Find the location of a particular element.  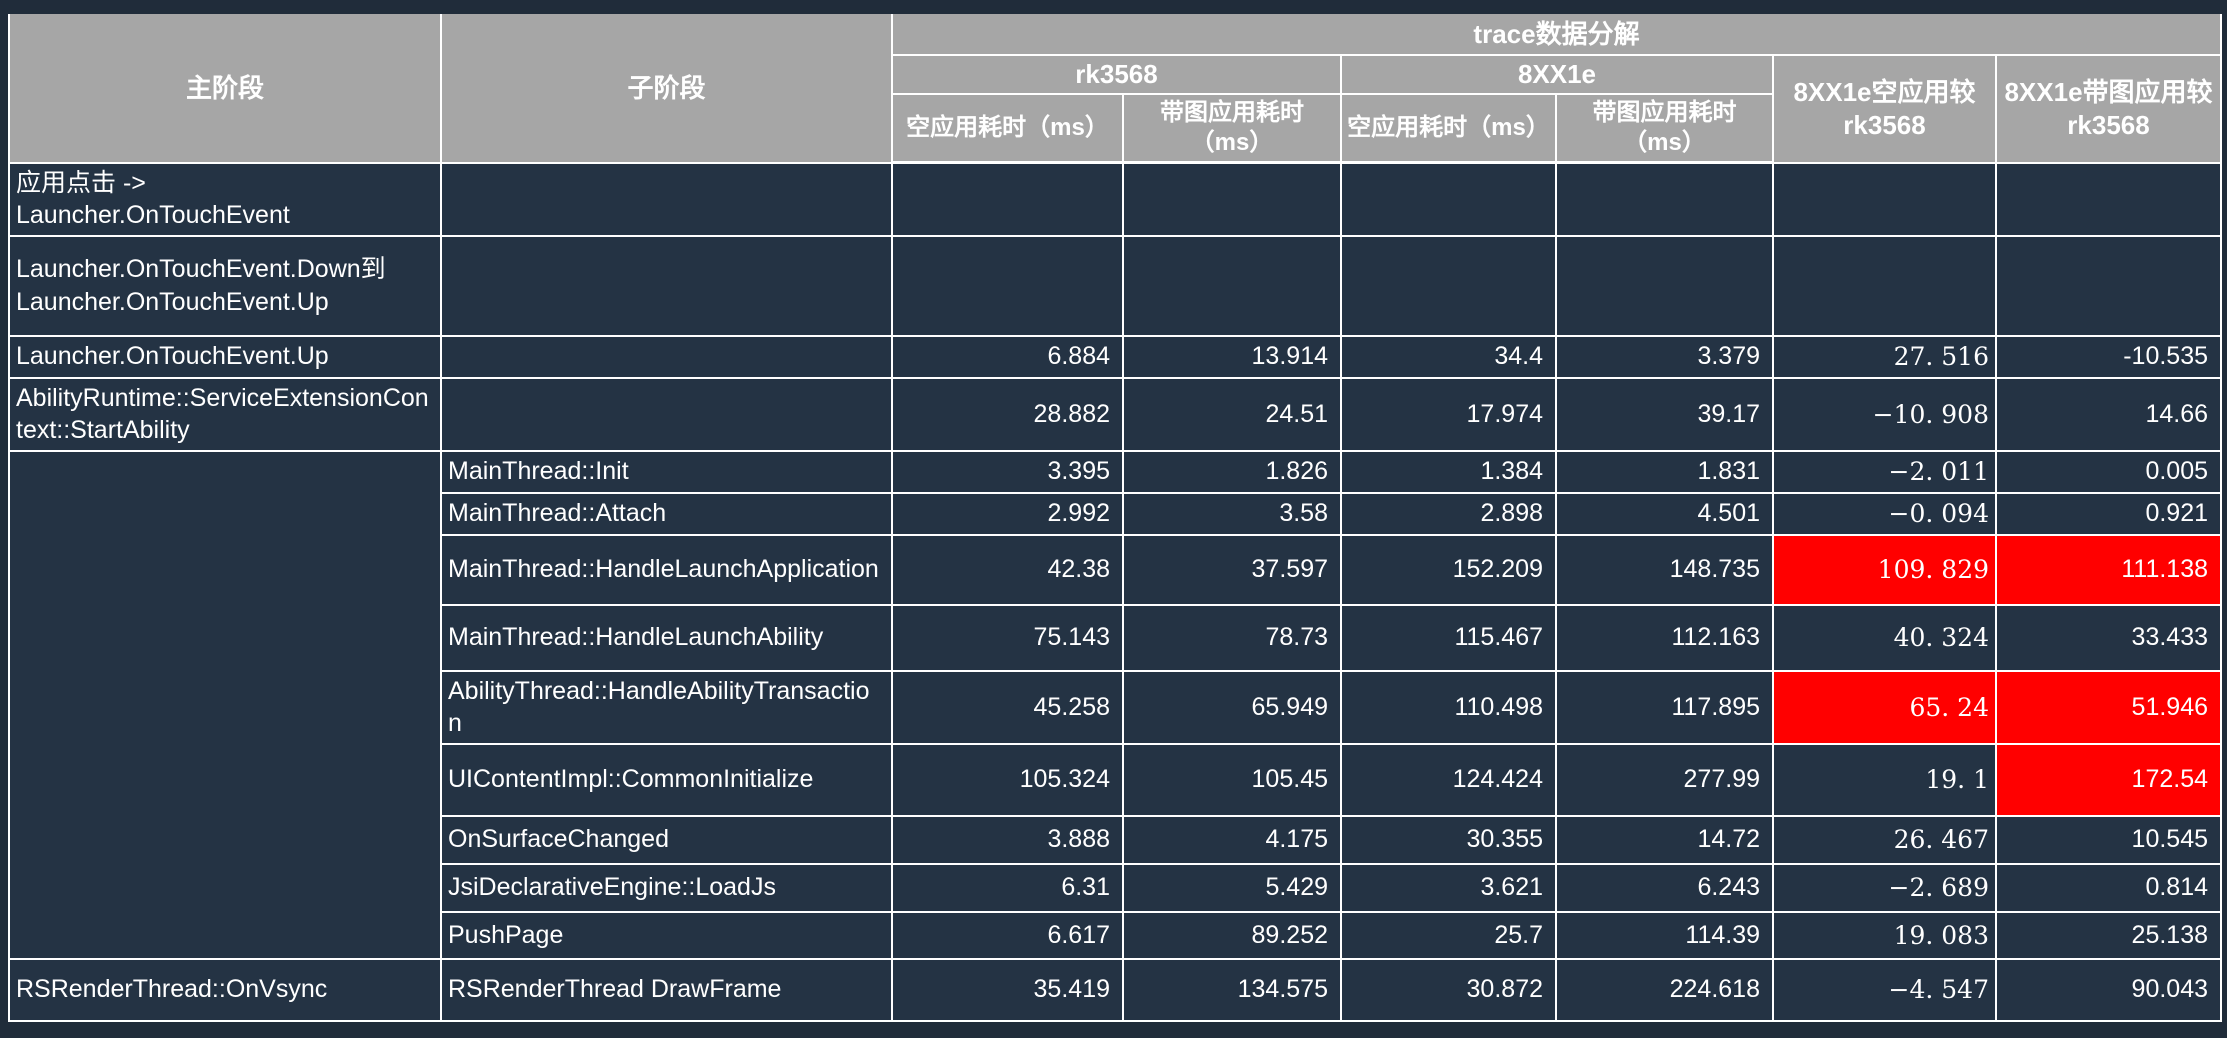

cell-value: 110.498 is located at coordinates (1448, 707).